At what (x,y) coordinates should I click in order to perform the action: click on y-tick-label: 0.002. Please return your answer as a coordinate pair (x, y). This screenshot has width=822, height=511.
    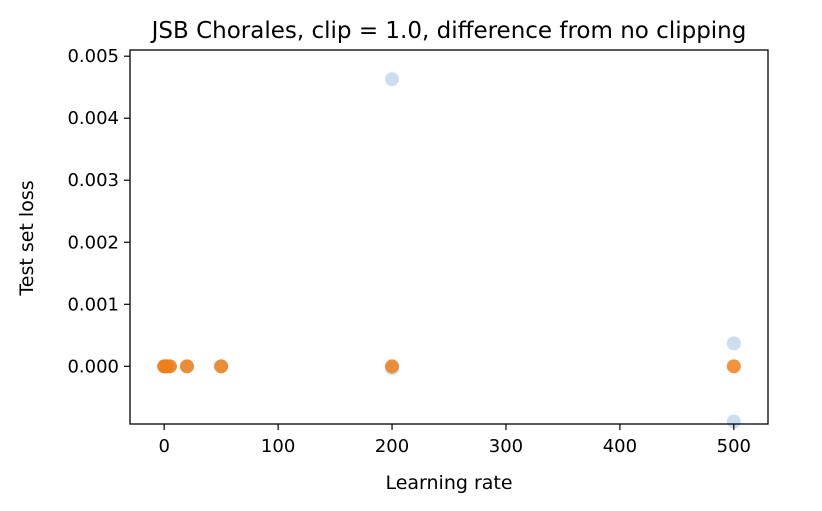
    Looking at the image, I should click on (93, 242).